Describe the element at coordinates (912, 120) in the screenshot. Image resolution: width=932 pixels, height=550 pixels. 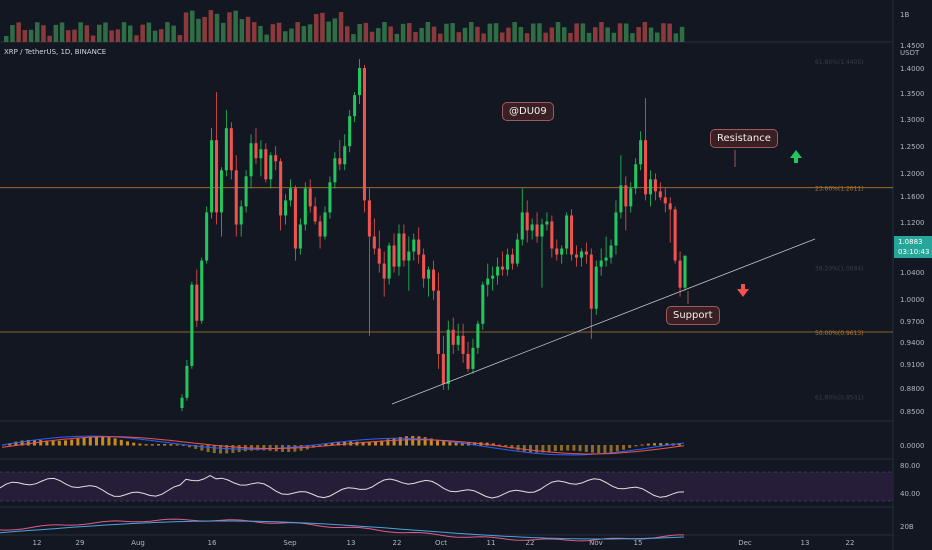
I see `y-tick-label: 1.3000` at that location.